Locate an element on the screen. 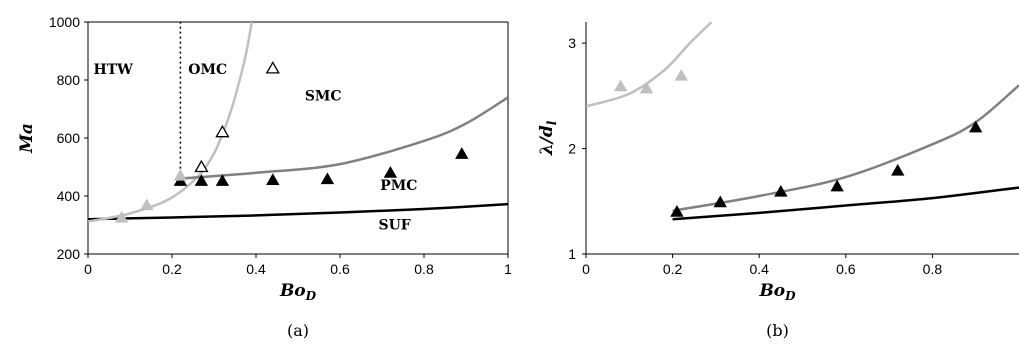 The height and width of the screenshot is (344, 1019). region-label-smc: SMC is located at coordinates (323, 96).